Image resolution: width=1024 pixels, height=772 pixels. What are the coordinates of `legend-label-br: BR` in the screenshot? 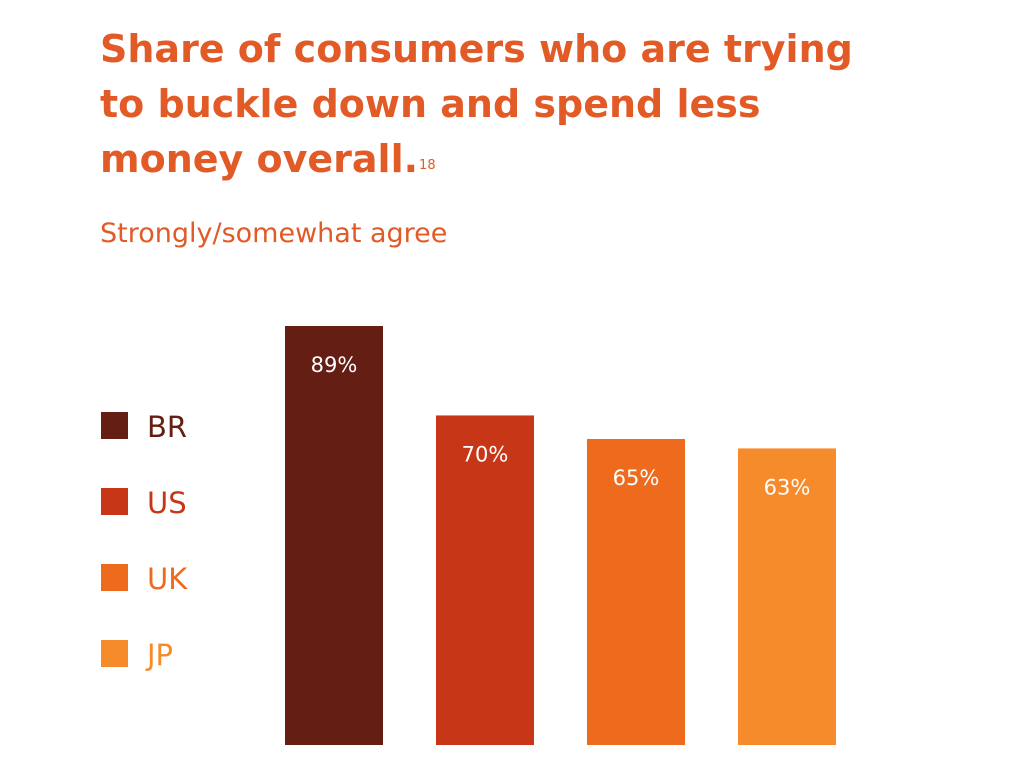 It's located at (167, 427).